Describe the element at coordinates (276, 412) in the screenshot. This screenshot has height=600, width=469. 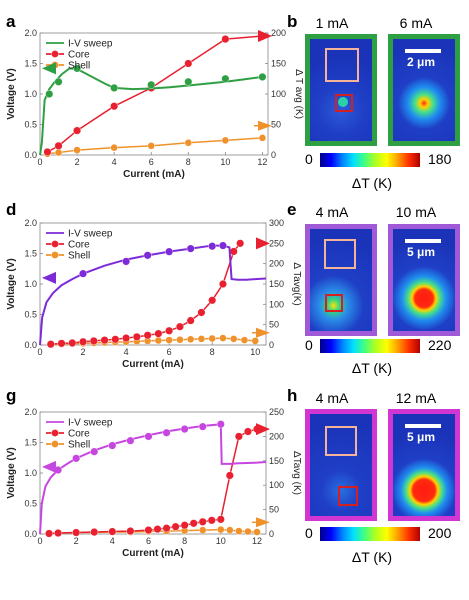
I see `y-right-tick-label-g: 250` at that location.